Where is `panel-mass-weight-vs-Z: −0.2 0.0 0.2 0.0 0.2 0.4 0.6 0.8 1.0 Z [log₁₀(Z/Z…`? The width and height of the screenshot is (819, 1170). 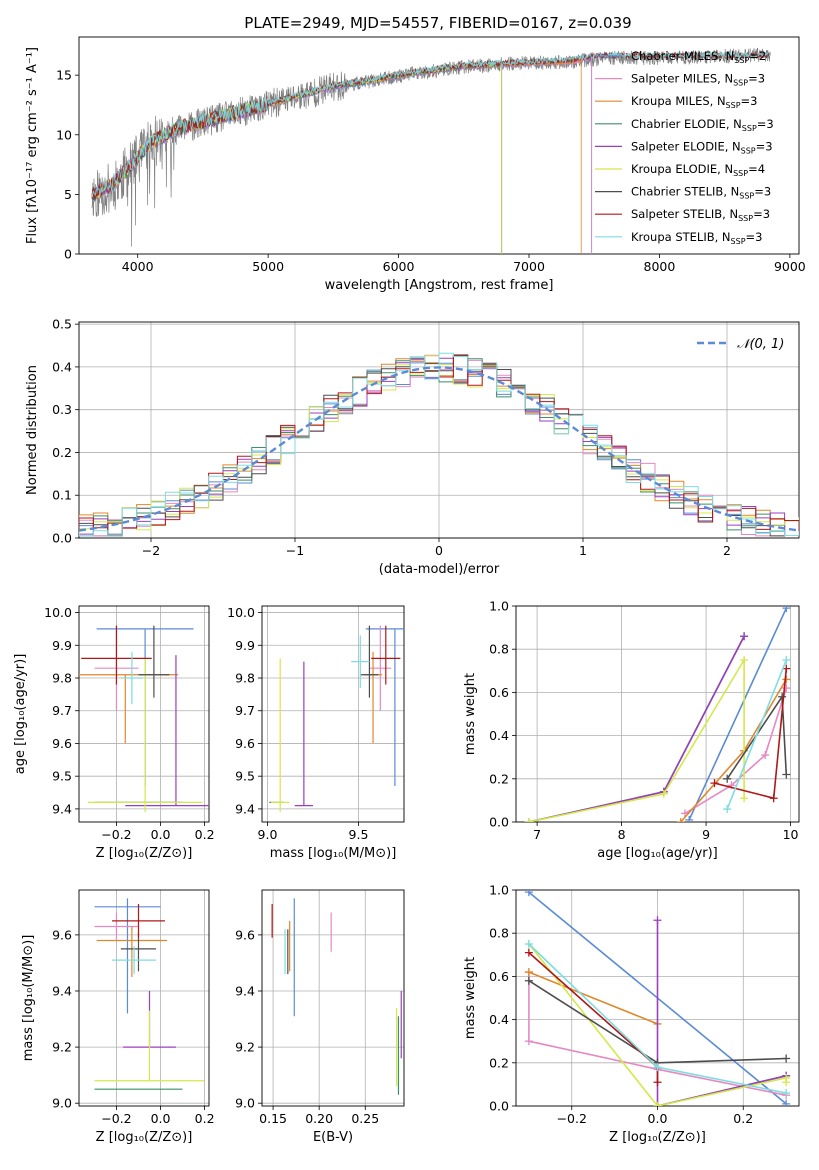 panel-mass-weight-vs-Z: −0.2 0.0 0.2 0.0 0.2 0.4 0.6 0.8 1.0 Z [log₁₀(Z/Z… is located at coordinates (631, 1014).